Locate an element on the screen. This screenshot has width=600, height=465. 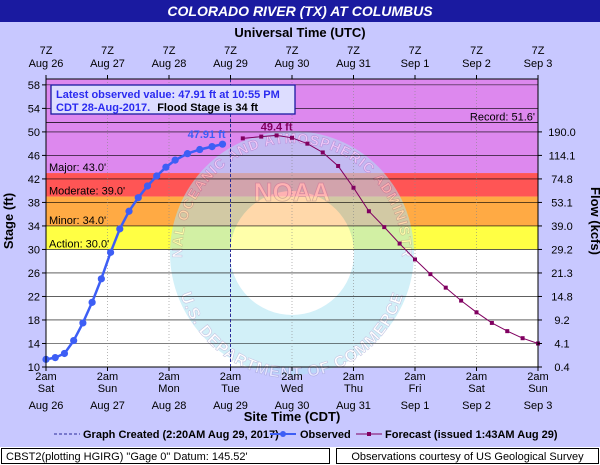
y-tick-label: 18 is located at coordinates (34, 321).